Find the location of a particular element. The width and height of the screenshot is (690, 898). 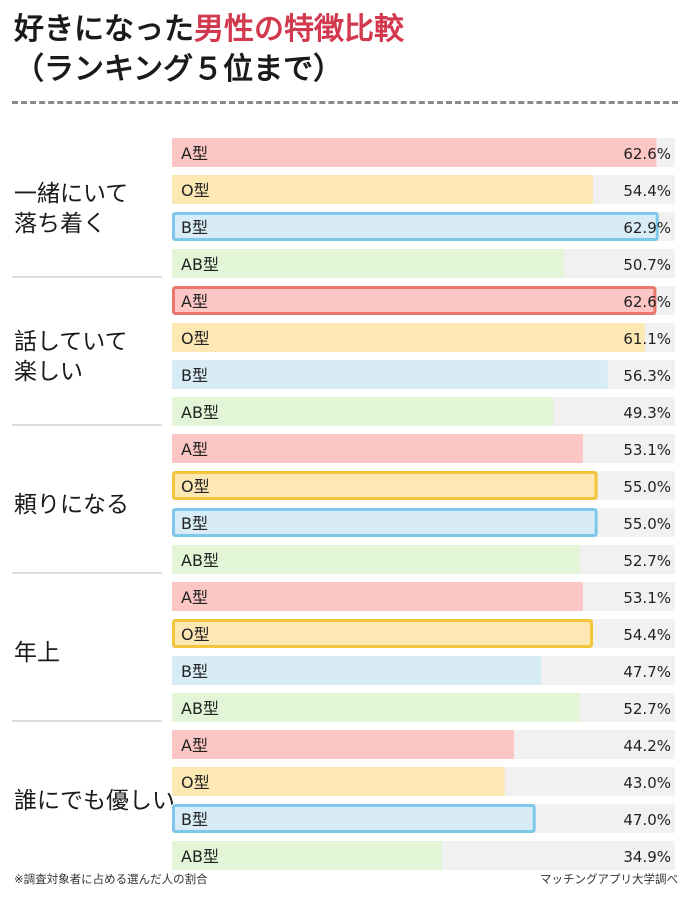

bar-value-label: 50.7% is located at coordinates (647, 265).